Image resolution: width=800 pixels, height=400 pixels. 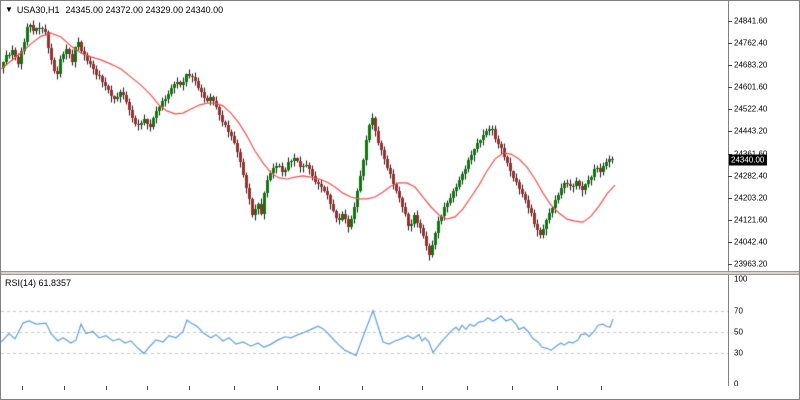 I want to click on collapse-arrow-icon: ▼, so click(x=9, y=9).